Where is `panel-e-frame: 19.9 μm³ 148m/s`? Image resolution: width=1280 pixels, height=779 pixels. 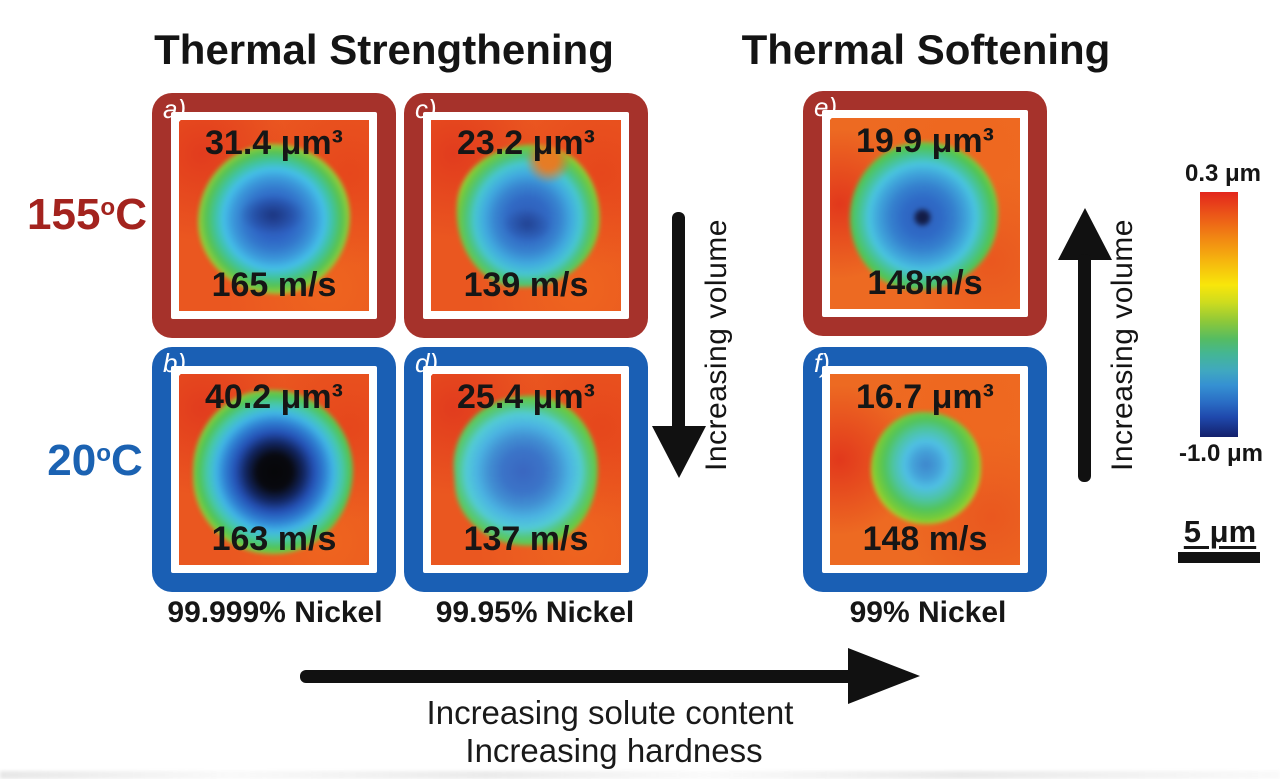 panel-e-frame: 19.9 μm³ 148m/s is located at coordinates (925, 213).